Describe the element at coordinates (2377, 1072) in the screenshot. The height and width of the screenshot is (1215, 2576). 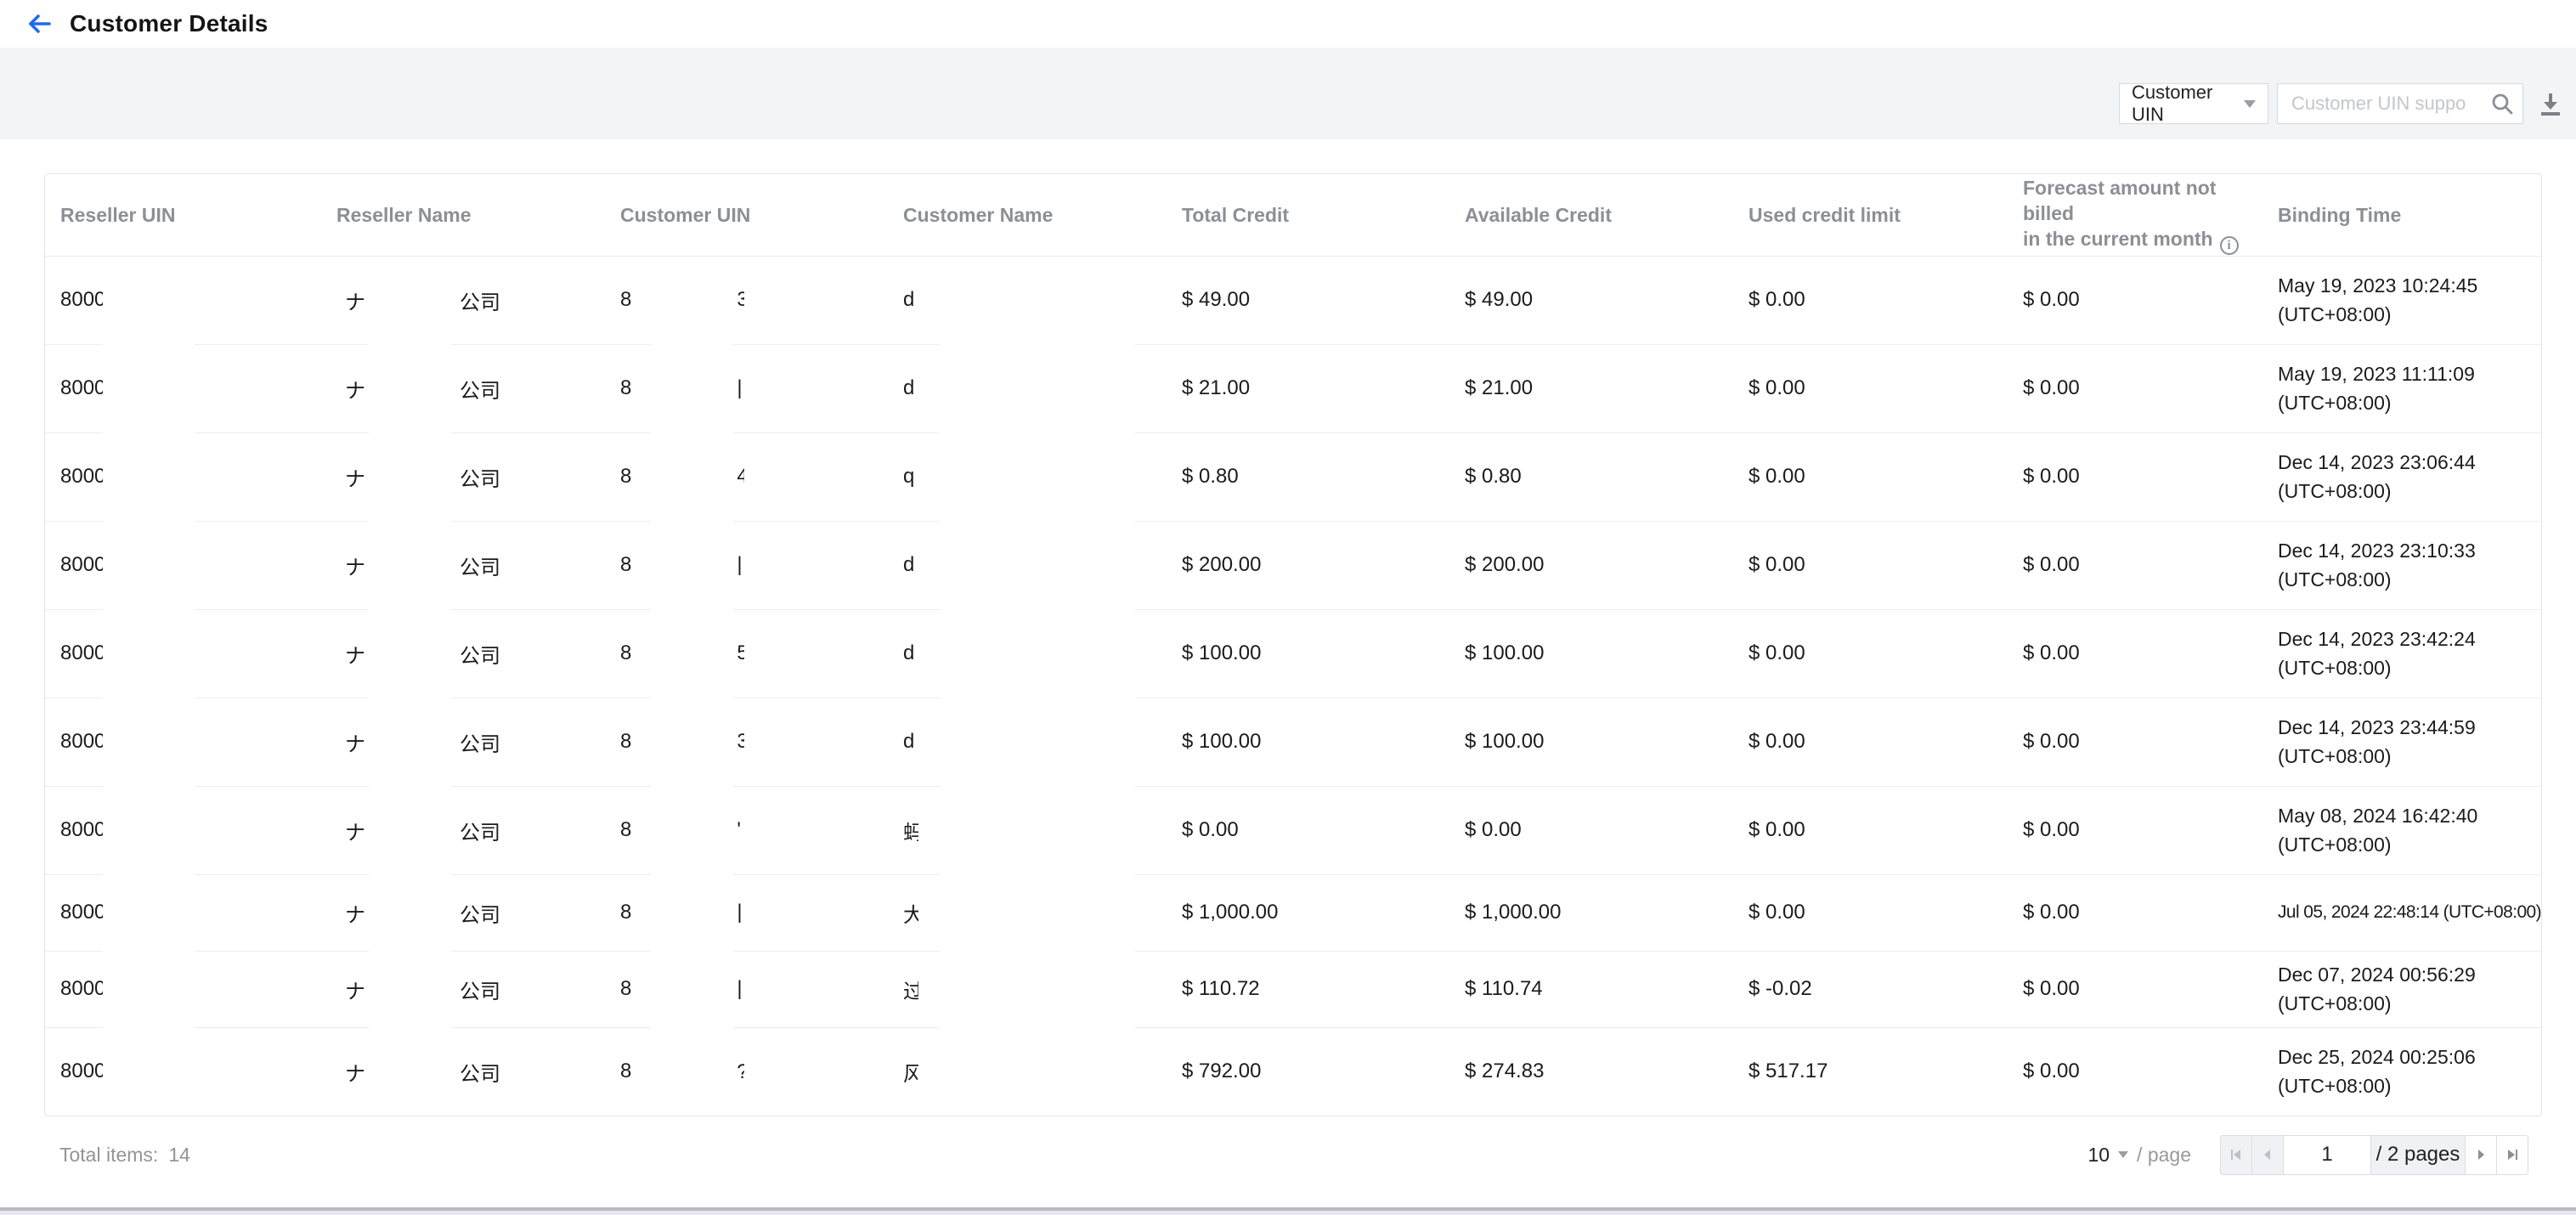
I see `cell-binding-time: Dec 25, 2024 00:25:06 (UTC+08:00)` at that location.